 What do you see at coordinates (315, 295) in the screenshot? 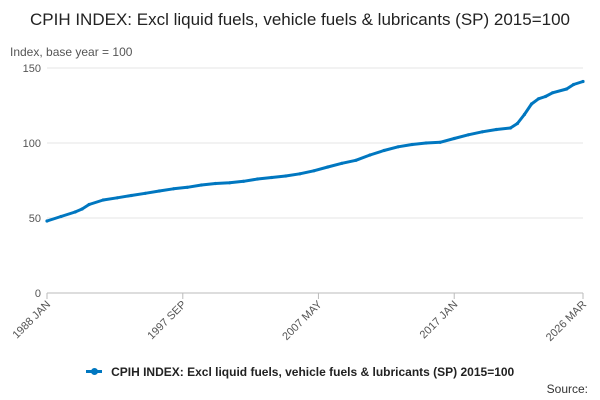
I see `axes` at bounding box center [315, 295].